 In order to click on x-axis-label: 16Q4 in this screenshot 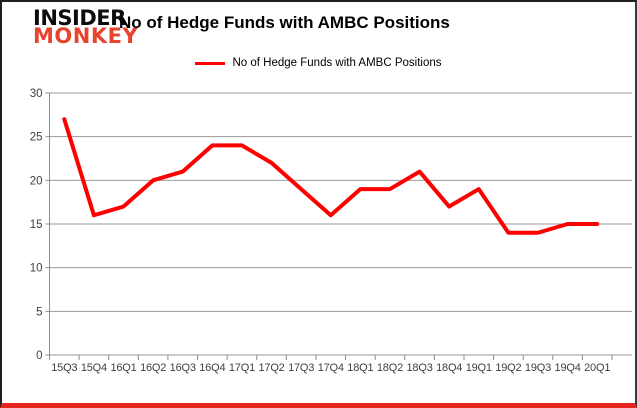, I will do `click(212, 368)`.